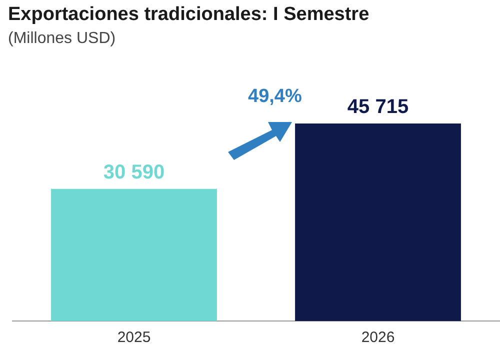  What do you see at coordinates (134, 172) in the screenshot?
I see `data-label: 30 590` at bounding box center [134, 172].